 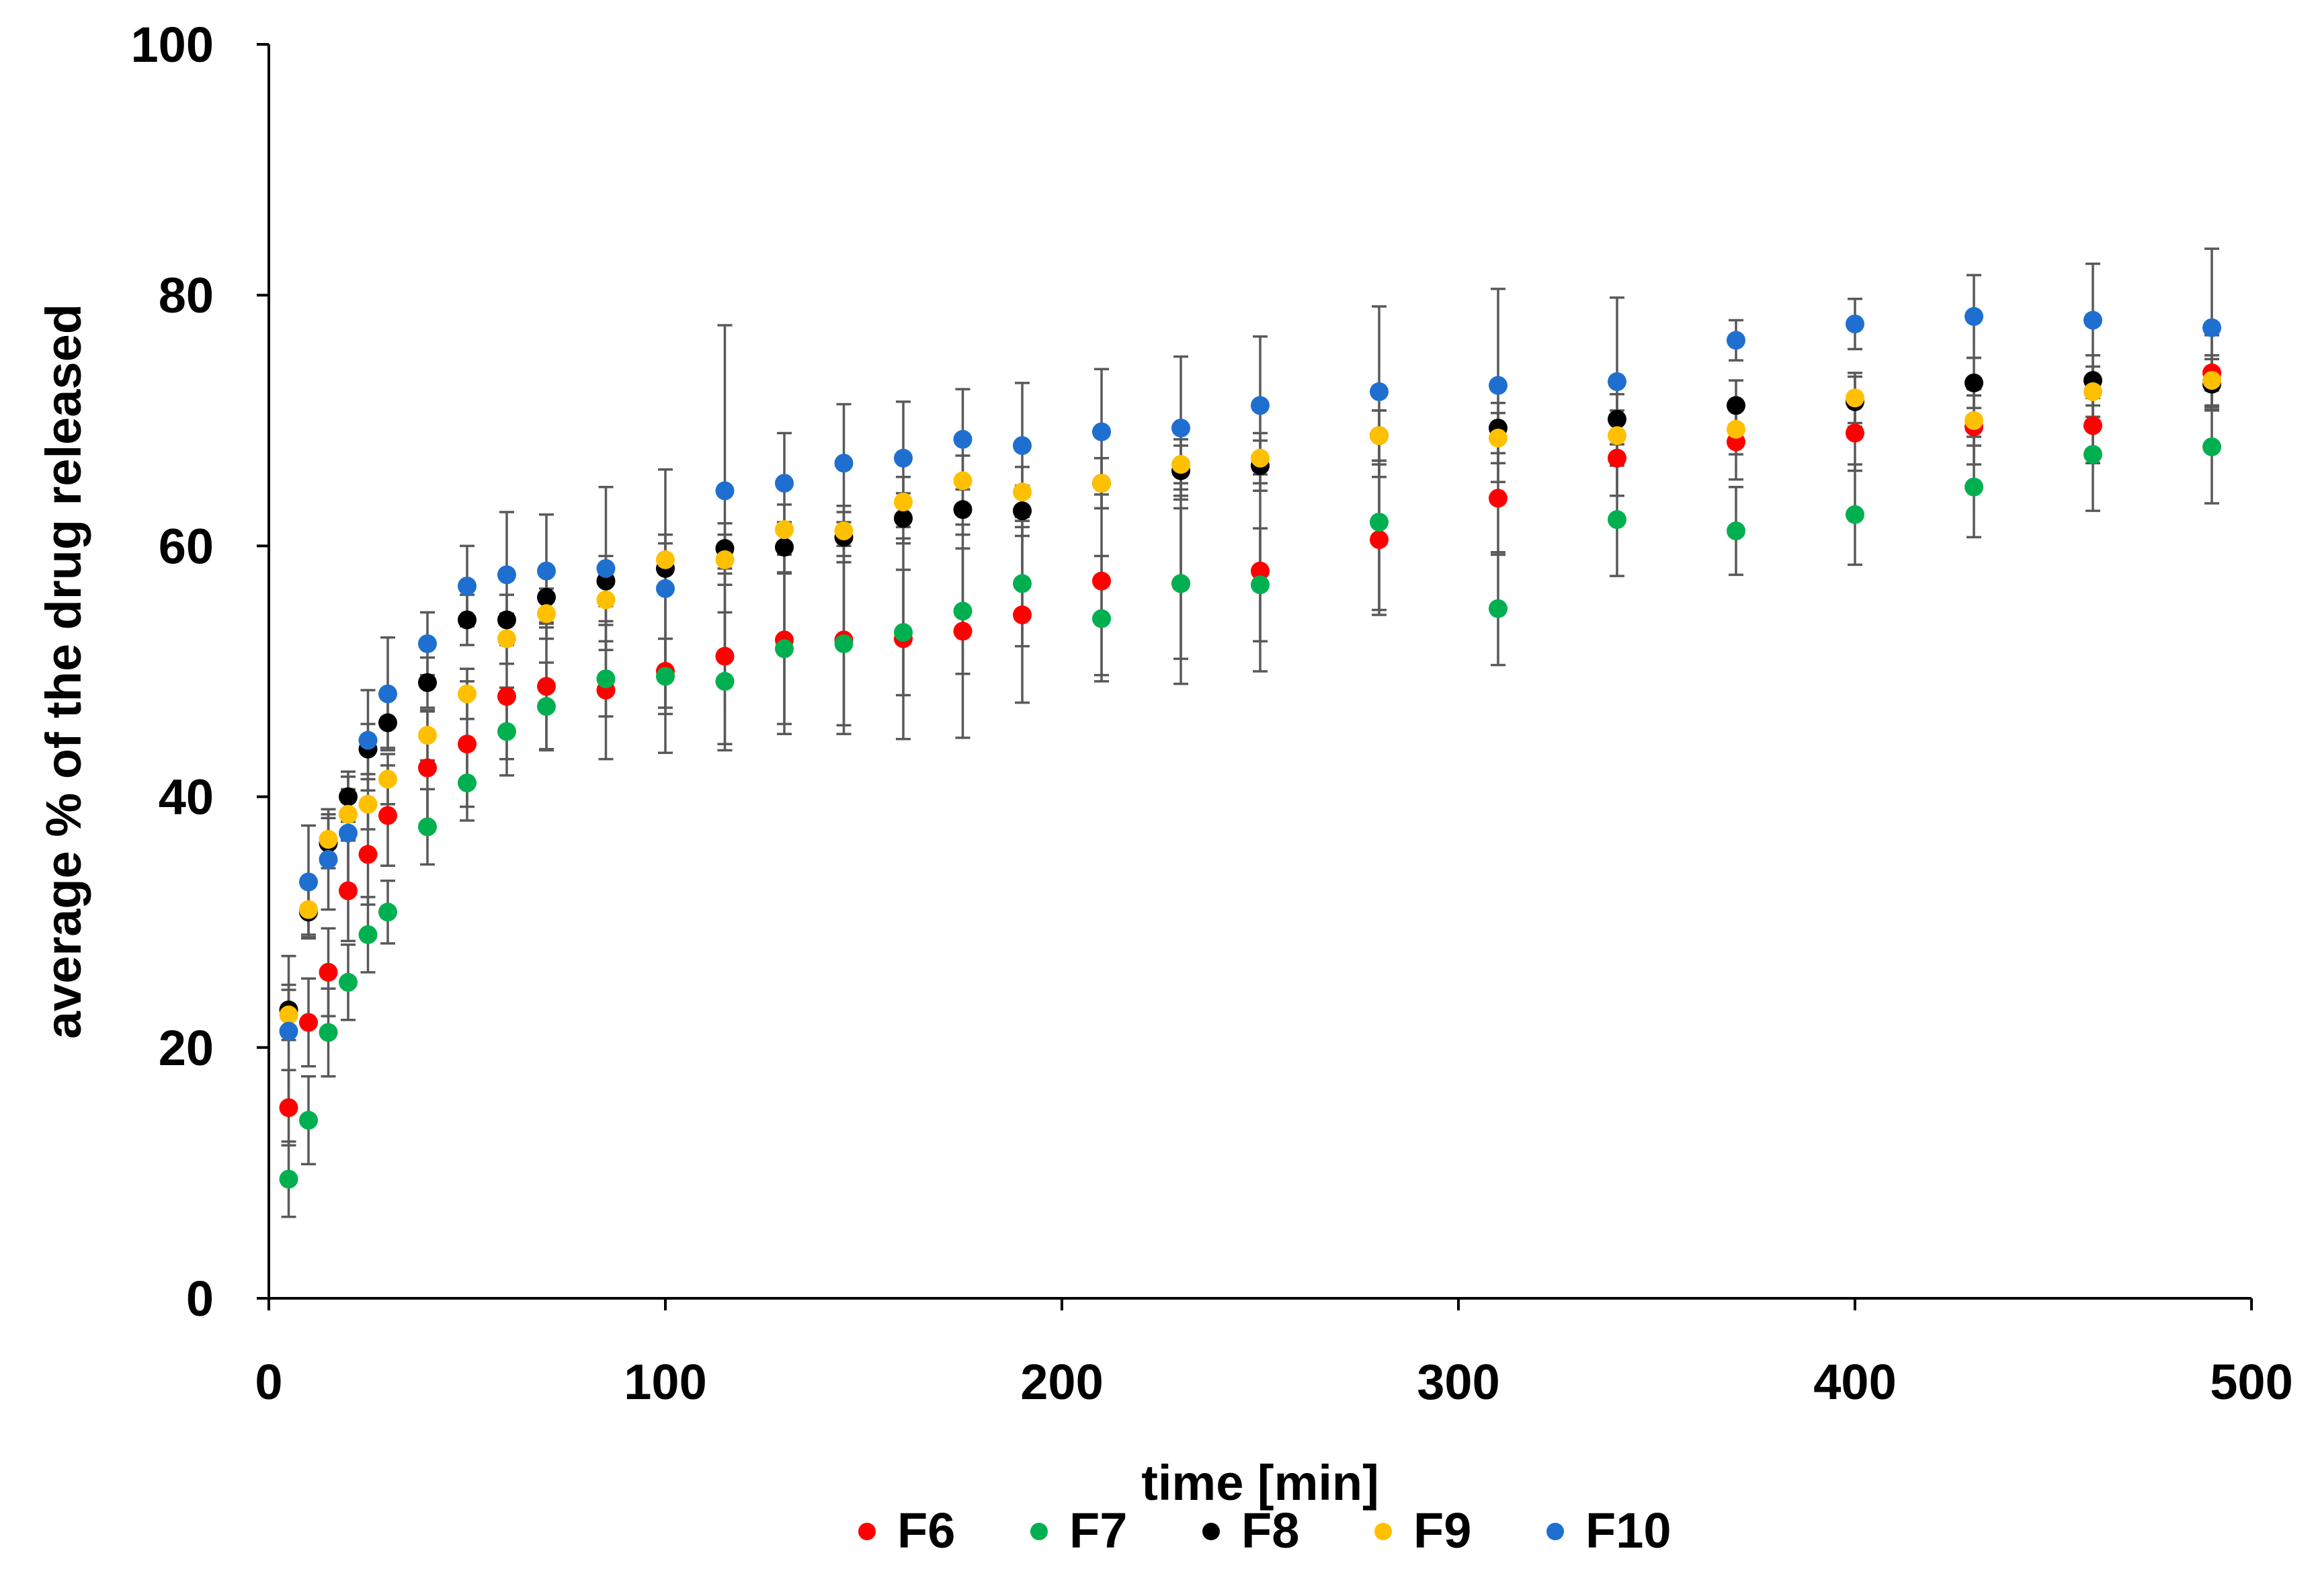 What do you see at coordinates (1442, 1530) in the screenshot?
I see `legend-label: F9` at bounding box center [1442, 1530].